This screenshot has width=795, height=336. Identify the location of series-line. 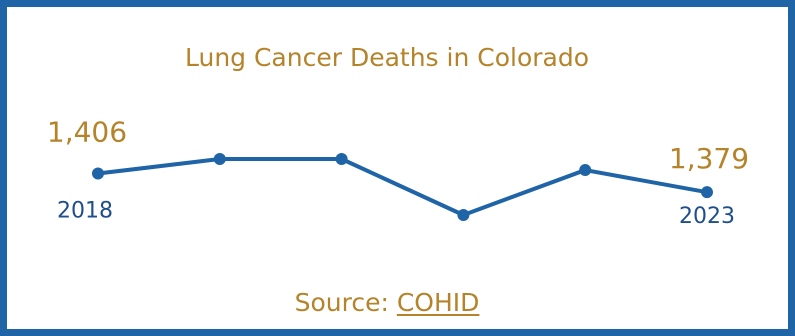
(402, 187).